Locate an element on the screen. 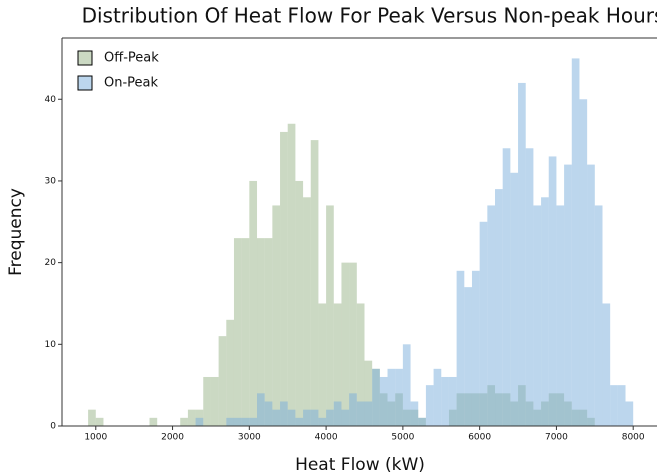 The image size is (657, 475). legend-label: On-Peak is located at coordinates (131, 83).